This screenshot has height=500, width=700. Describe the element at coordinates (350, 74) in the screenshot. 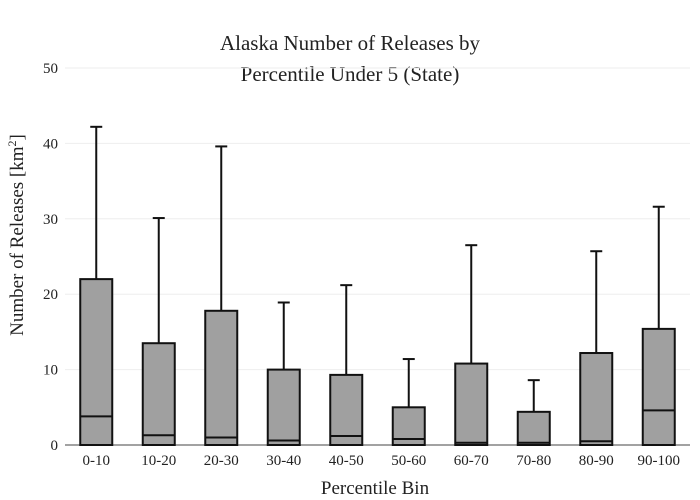

I see `chart-title-line-2: Percentile Under 5 (State)` at that location.